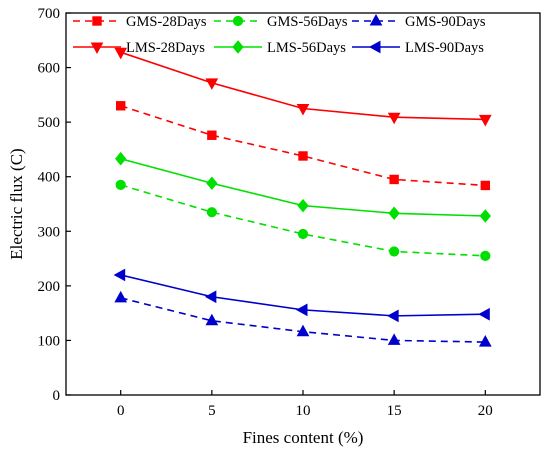  Describe the element at coordinates (445, 22) in the screenshot. I see `legend-label-4: GMS-90Days` at that location.